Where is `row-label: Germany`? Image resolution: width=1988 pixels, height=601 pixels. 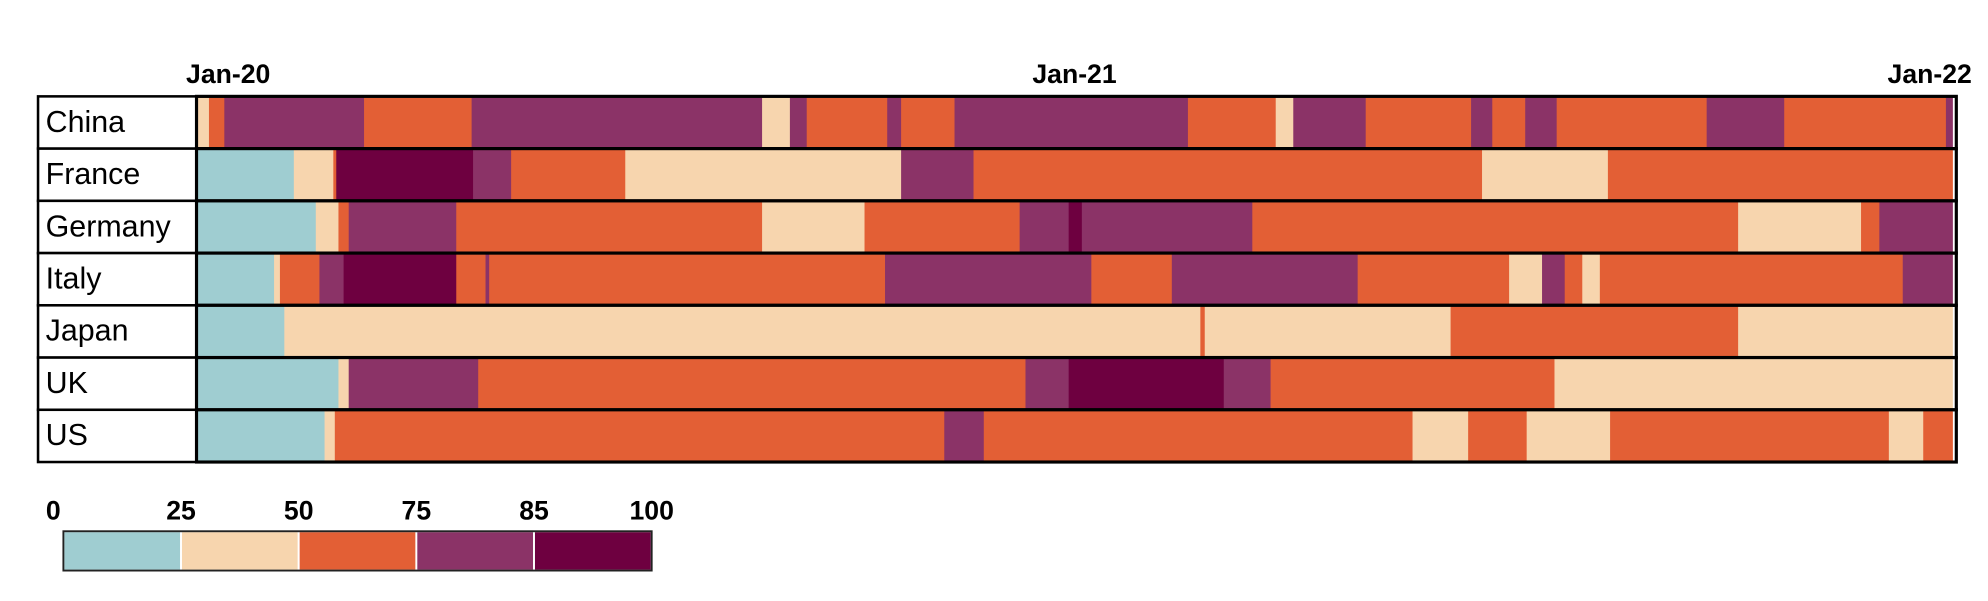 row-label: Germany is located at coordinates (109, 226).